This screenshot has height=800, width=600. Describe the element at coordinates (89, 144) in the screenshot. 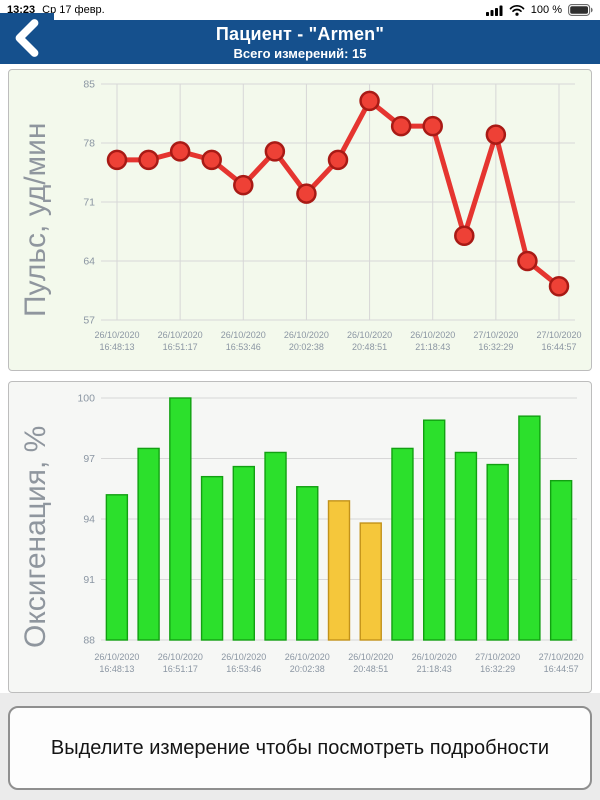

I see `y-tick-label: 78` at that location.